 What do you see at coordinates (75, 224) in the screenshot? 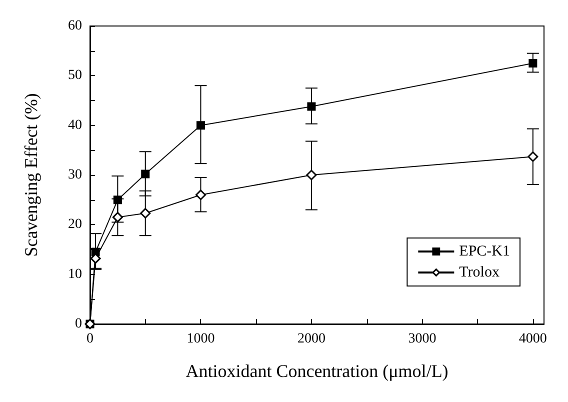
I see `y-tick-label: 20` at bounding box center [75, 224].